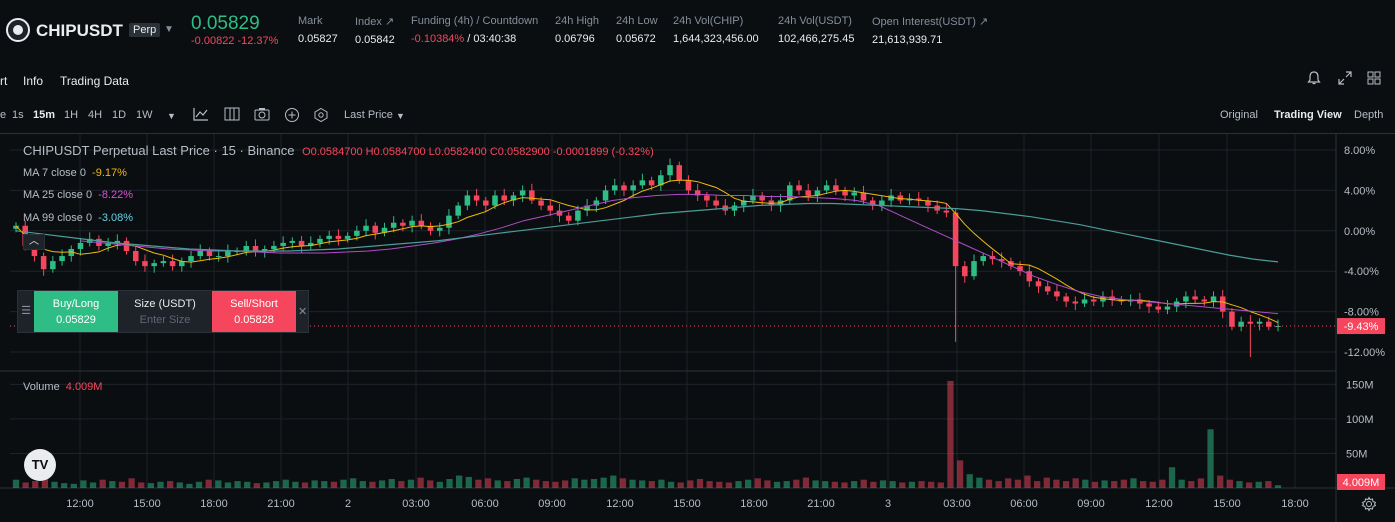 This screenshot has width=1395, height=522. I want to click on stat-label: 24h High, so click(577, 21).